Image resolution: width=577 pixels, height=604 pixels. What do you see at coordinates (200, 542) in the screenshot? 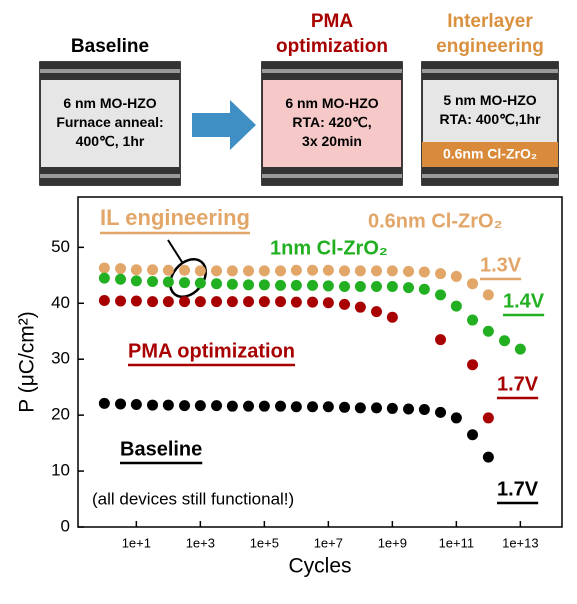
I see `x-tick-label: 1e+3` at bounding box center [200, 542].